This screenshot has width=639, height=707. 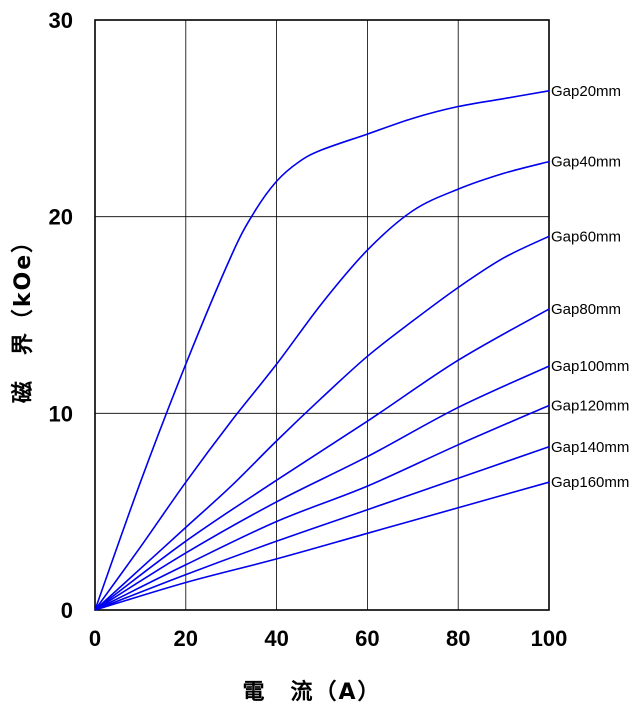 I want to click on y-tick-label: 20, so click(x=61, y=217).